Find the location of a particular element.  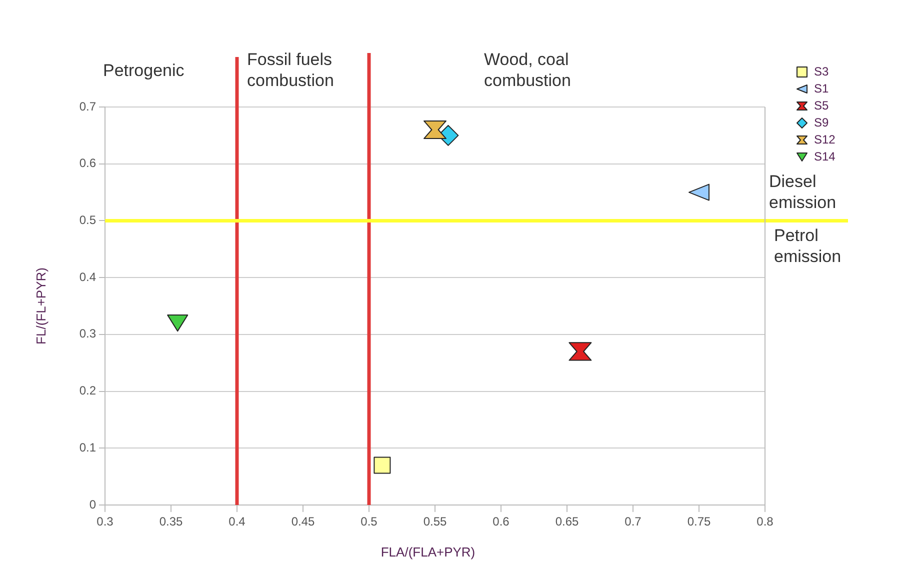

legend-label: S5 is located at coordinates (822, 105).